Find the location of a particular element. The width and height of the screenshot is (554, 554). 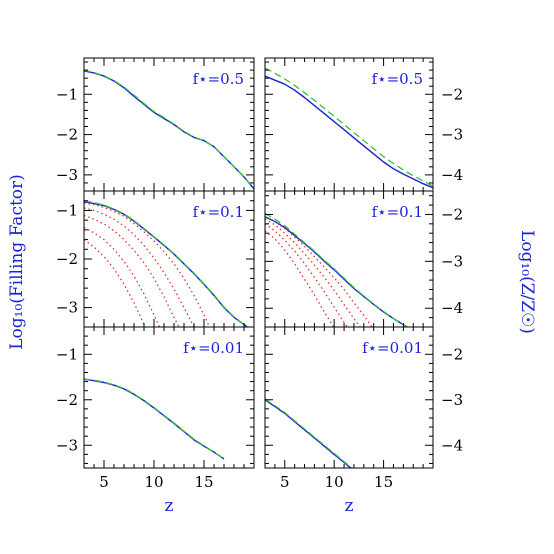

panel-2-0: −1 −2 −3 5 10 15 f⋆=0.01 is located at coordinates (155, 408).